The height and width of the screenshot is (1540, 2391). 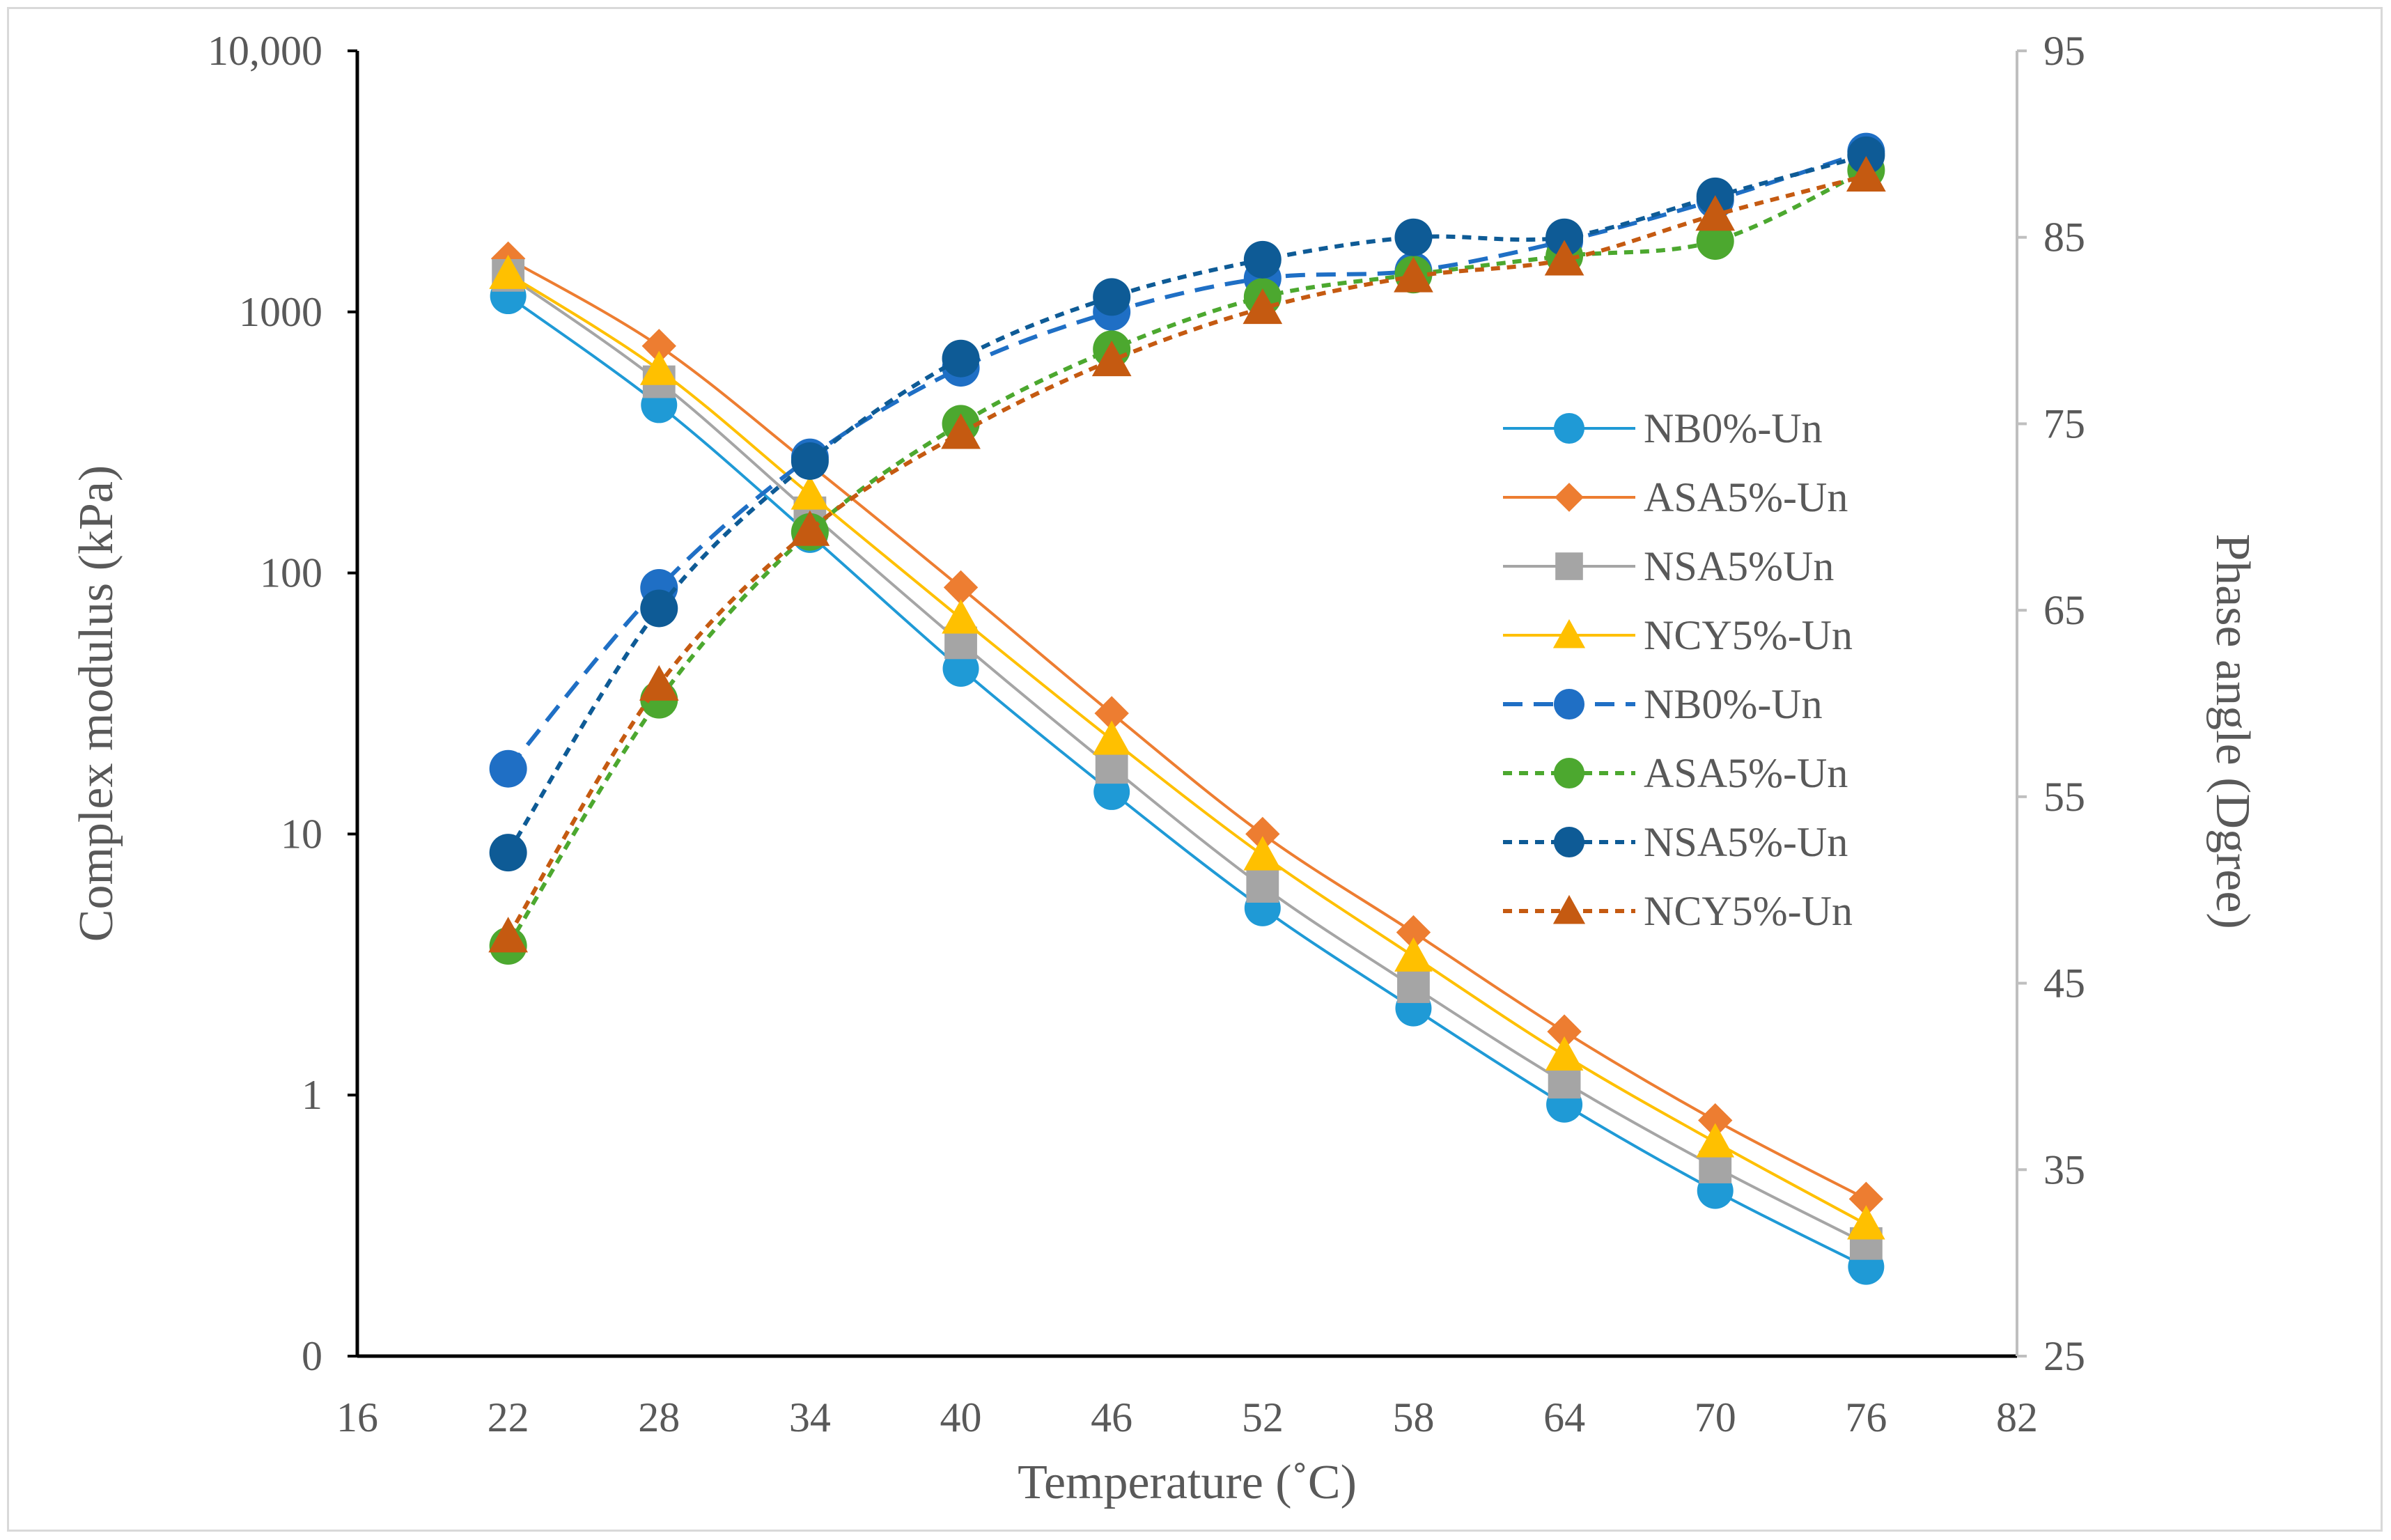 What do you see at coordinates (1413, 1417) in the screenshot?
I see `x-tick-label: 58` at bounding box center [1413, 1417].